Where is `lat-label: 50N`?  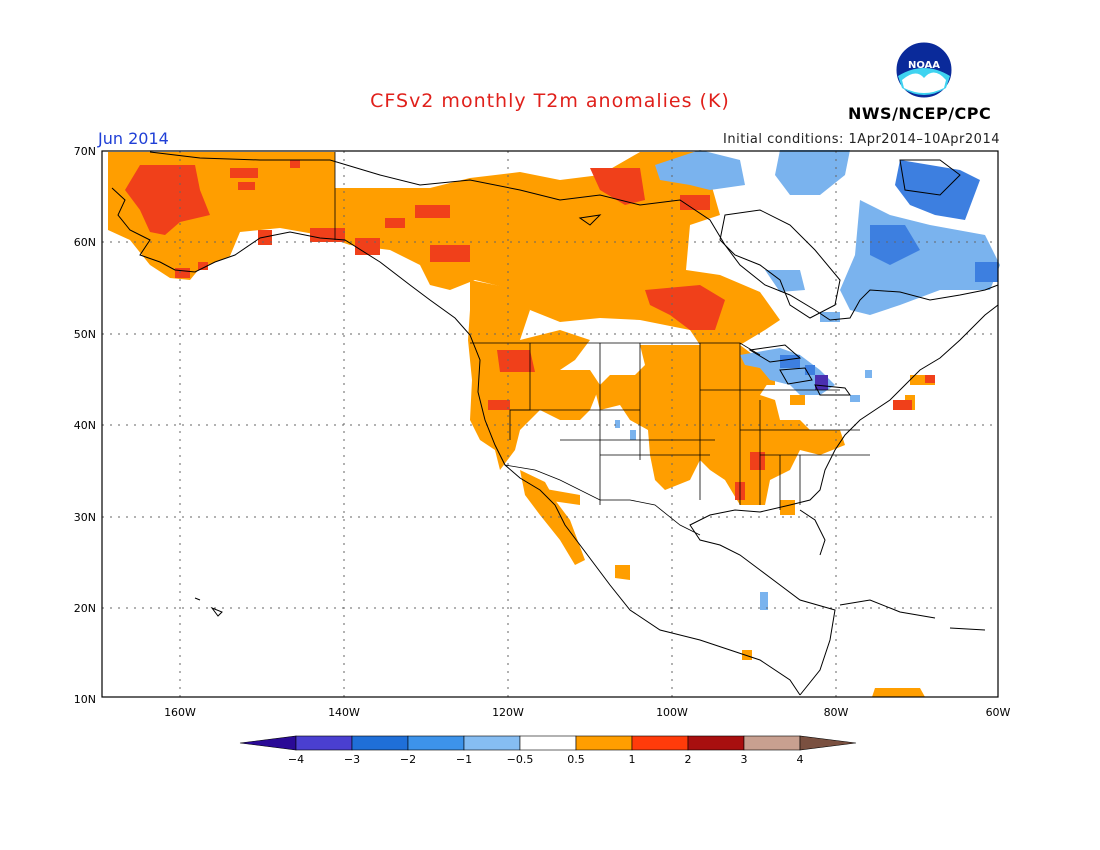 lat-label: 50N is located at coordinates (85, 334).